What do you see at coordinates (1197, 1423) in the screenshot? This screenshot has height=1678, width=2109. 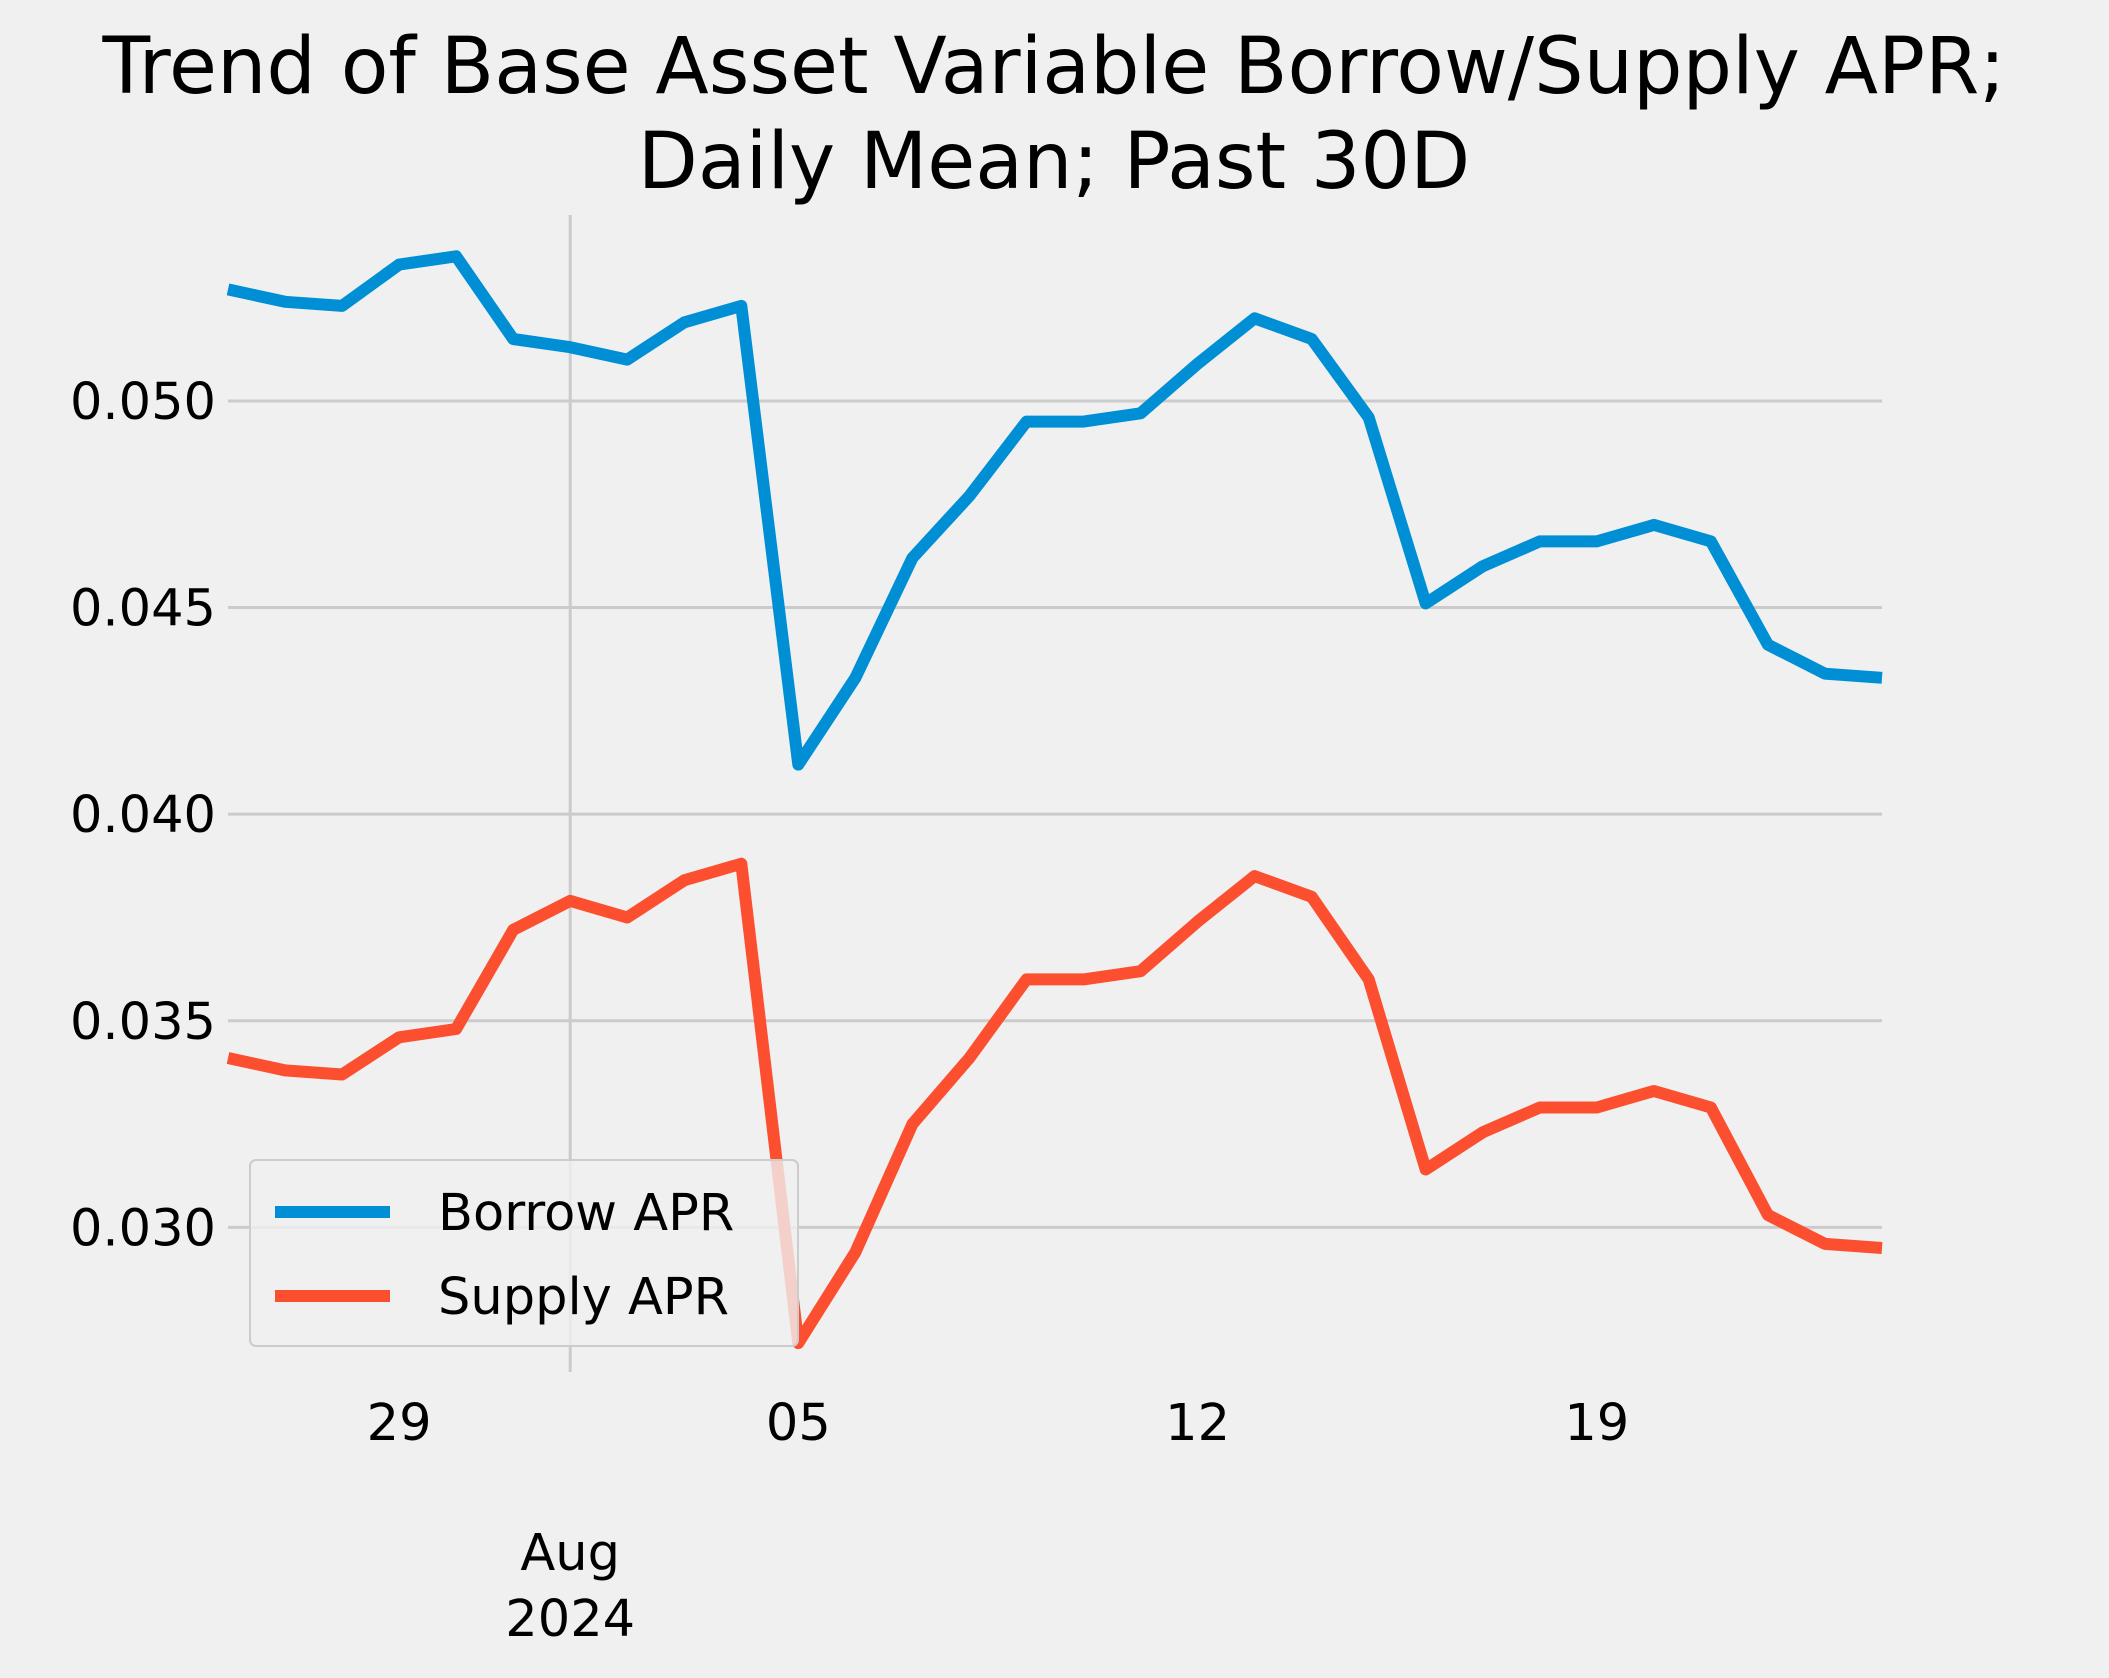 I see `x-tick-label: 12` at bounding box center [1197, 1423].